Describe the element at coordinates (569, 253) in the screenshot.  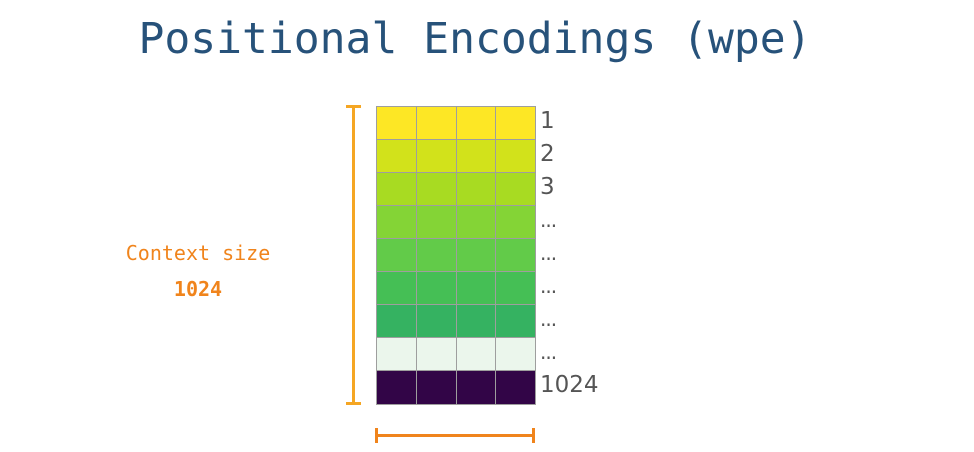
I see `row-labels: 1 2 3............... 1024` at that location.